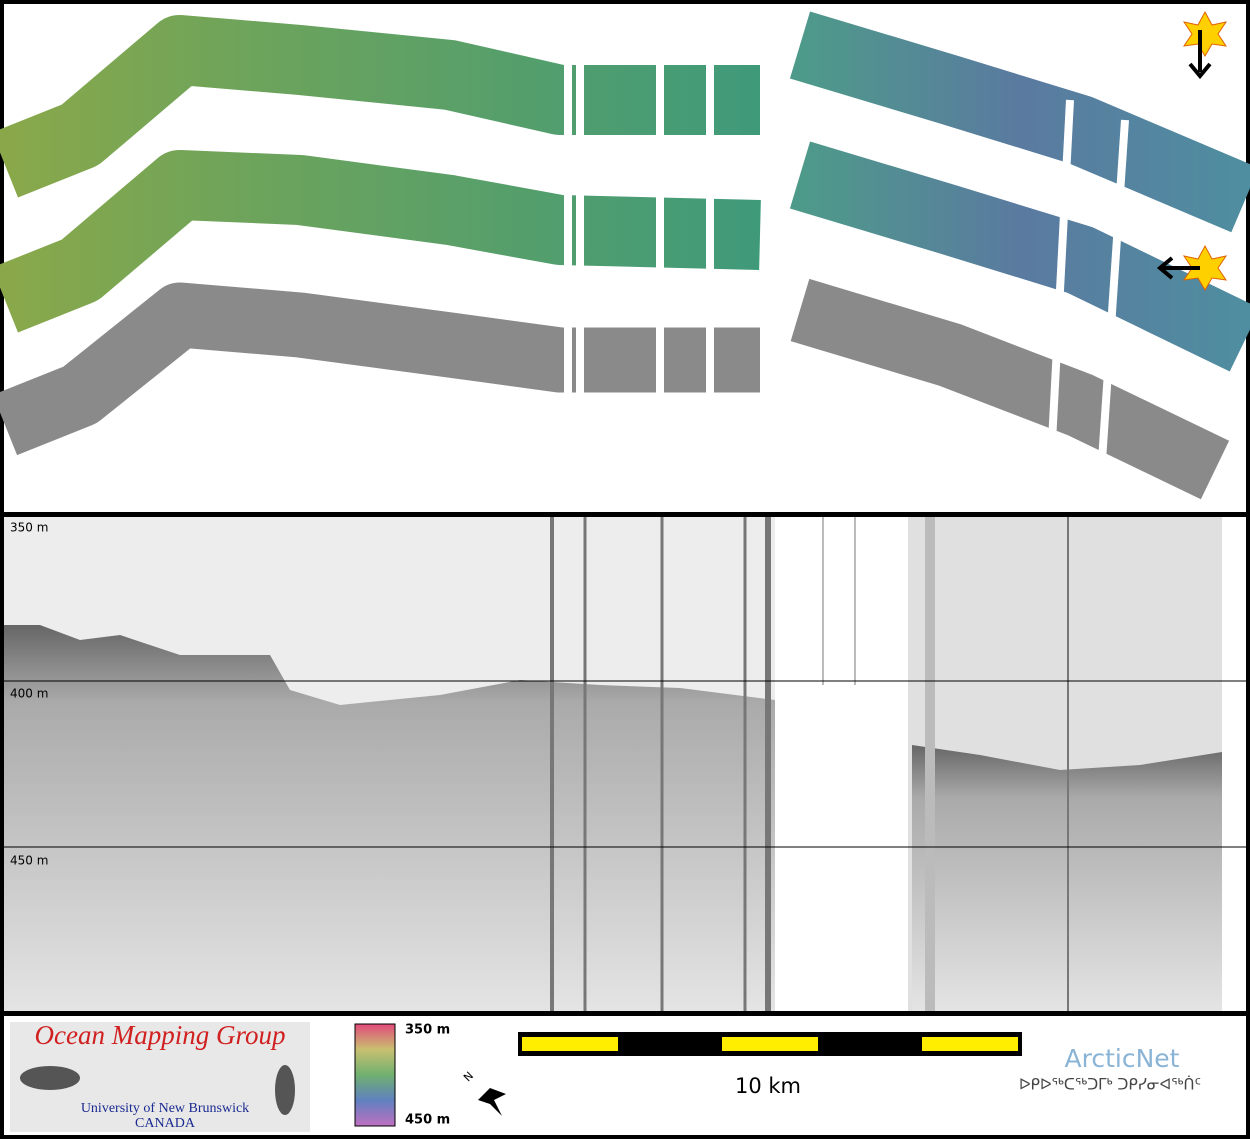  I want to click on logo-text: University of New Brunswick, so click(165, 1108).